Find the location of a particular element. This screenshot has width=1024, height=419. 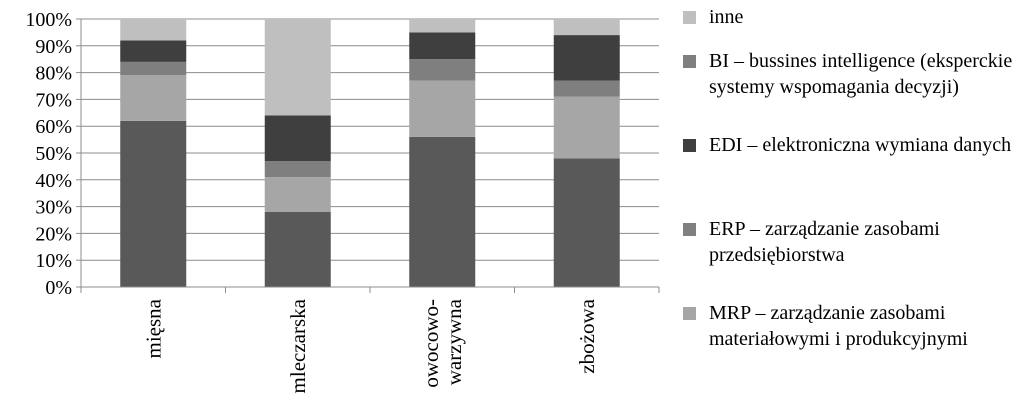

y-tick-label: 60% is located at coordinates (53, 127).